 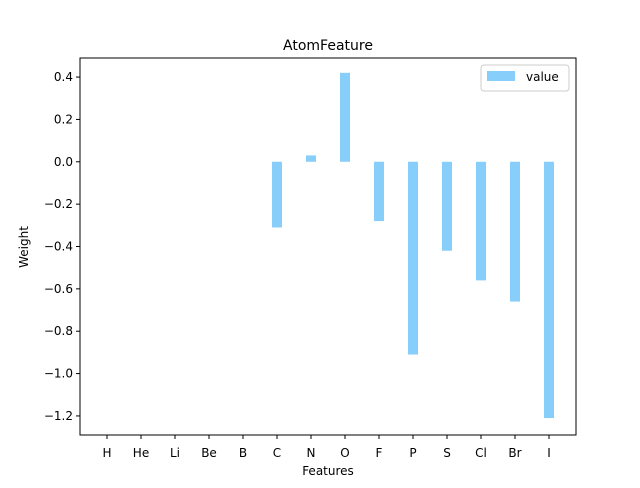 What do you see at coordinates (514, 453) in the screenshot?
I see `x-tick-label-Br: Br` at bounding box center [514, 453].